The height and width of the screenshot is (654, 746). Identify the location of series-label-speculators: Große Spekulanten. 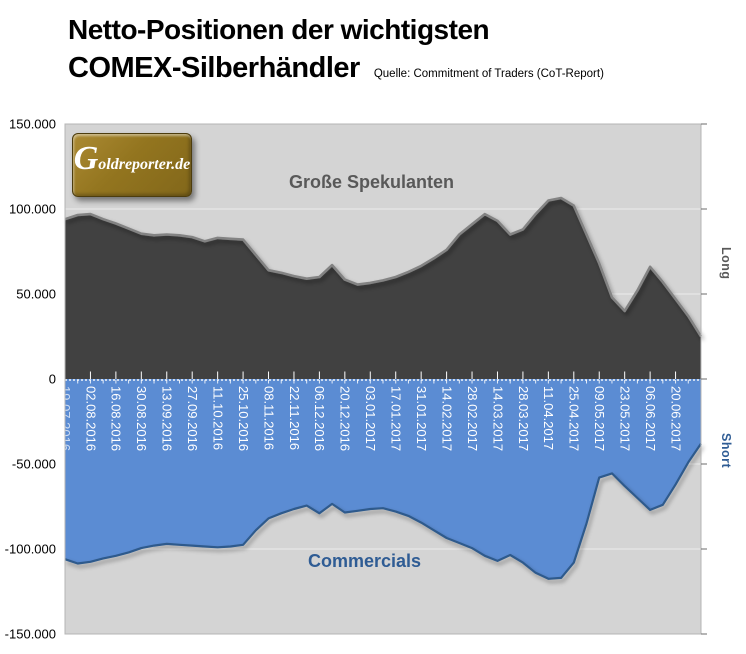
(372, 182).